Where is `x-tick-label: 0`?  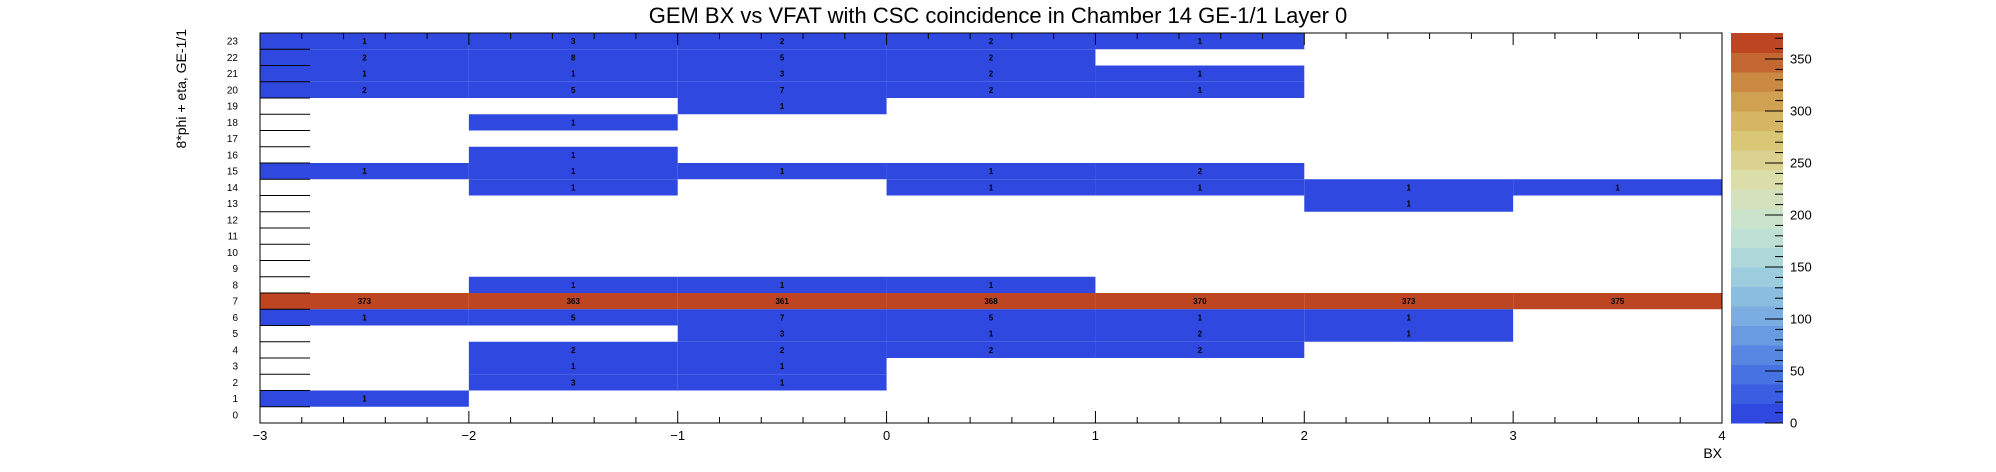 x-tick-label: 0 is located at coordinates (886, 435).